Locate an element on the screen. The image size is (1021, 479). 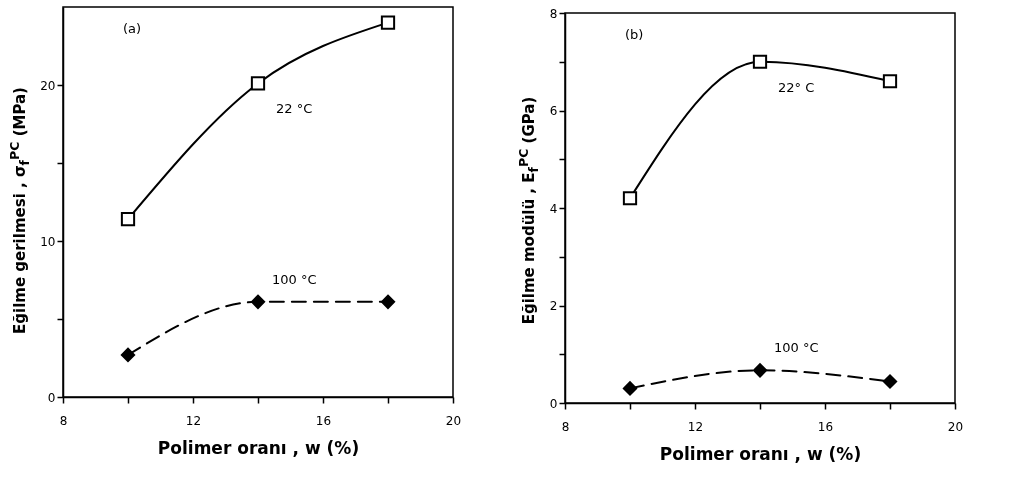
y-tick-label: 10 is located at coordinates (48, 241).